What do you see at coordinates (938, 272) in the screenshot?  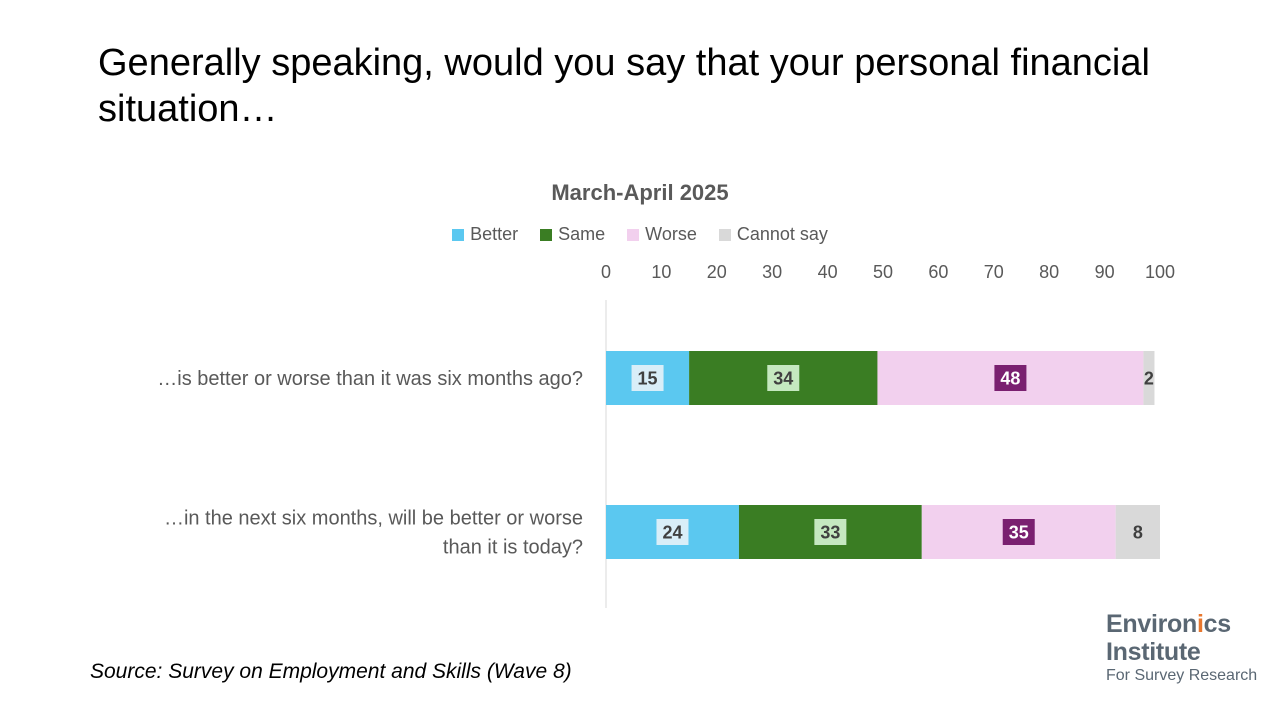 I see `x-tick-label: 60` at bounding box center [938, 272].